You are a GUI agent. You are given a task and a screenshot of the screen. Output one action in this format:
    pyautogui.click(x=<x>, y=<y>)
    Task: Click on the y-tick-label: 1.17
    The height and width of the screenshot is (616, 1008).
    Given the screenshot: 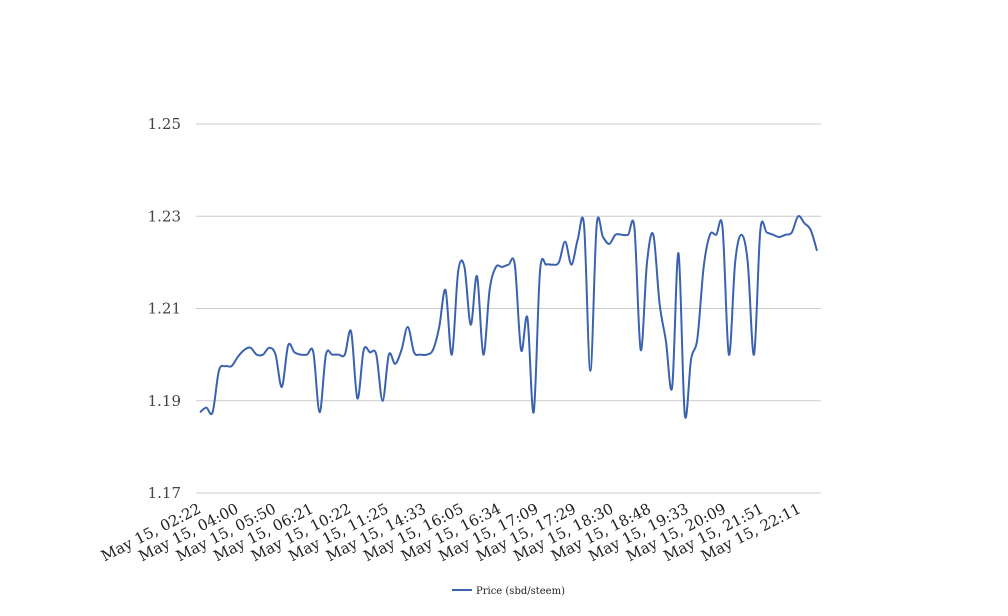 What is the action you would take?
    pyautogui.click(x=164, y=493)
    